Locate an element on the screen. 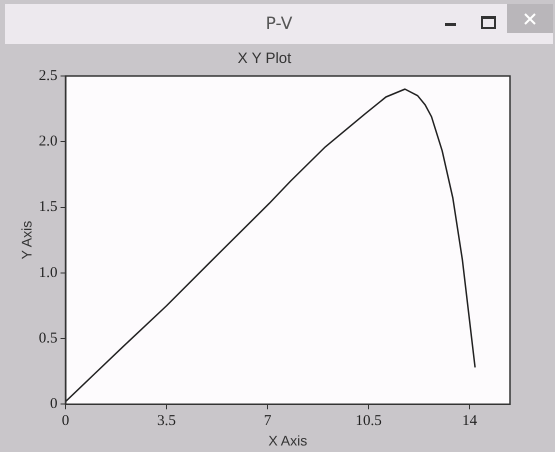  x-tick-label: 10.5 is located at coordinates (368, 421).